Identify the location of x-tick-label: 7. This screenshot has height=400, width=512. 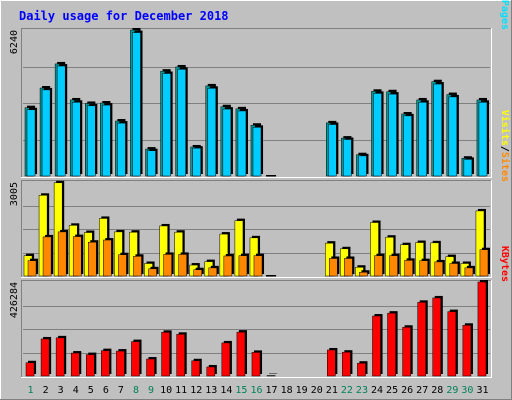
(121, 390).